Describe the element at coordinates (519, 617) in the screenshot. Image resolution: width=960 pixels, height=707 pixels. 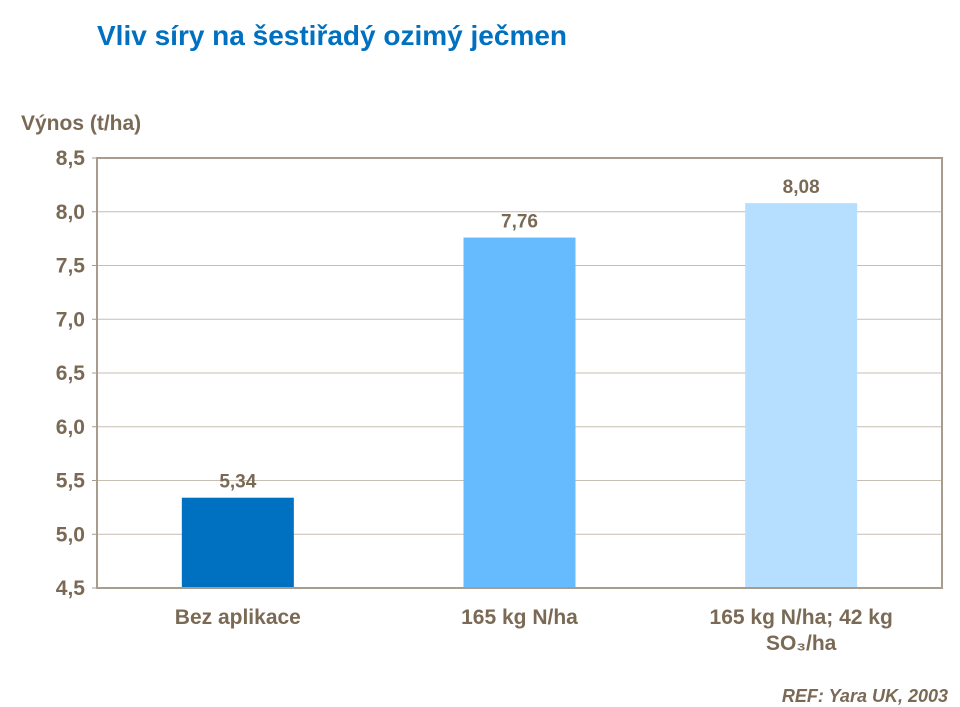
I see `x-tick-label: 165 kg N/ha` at that location.